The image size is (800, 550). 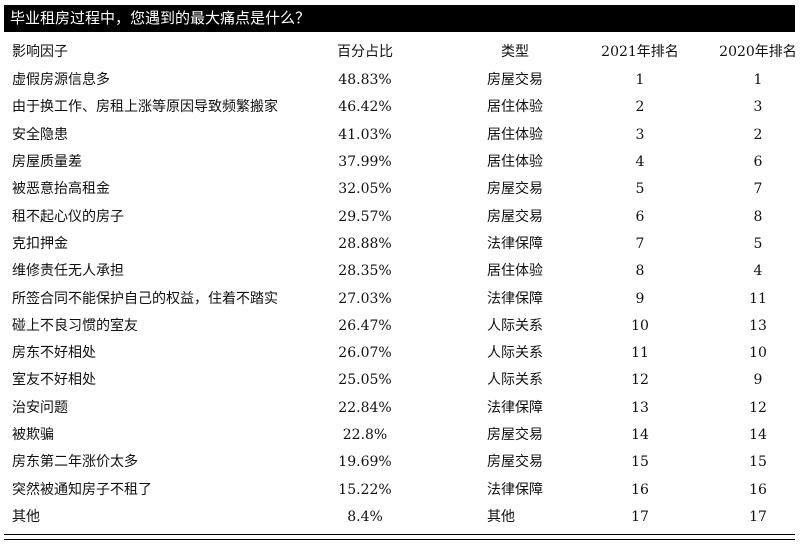 I want to click on factor: 房东不好相处, so click(x=54, y=353).